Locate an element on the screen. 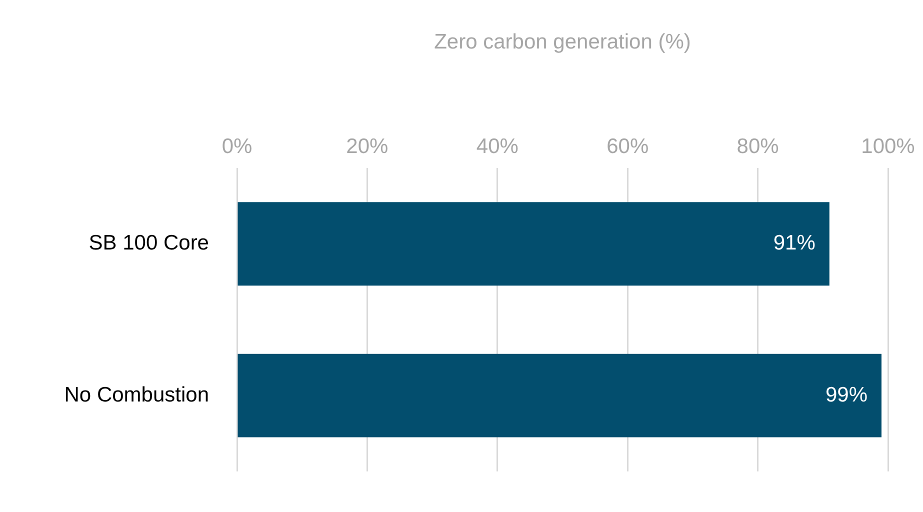  x-tick-label: 40% is located at coordinates (497, 146).